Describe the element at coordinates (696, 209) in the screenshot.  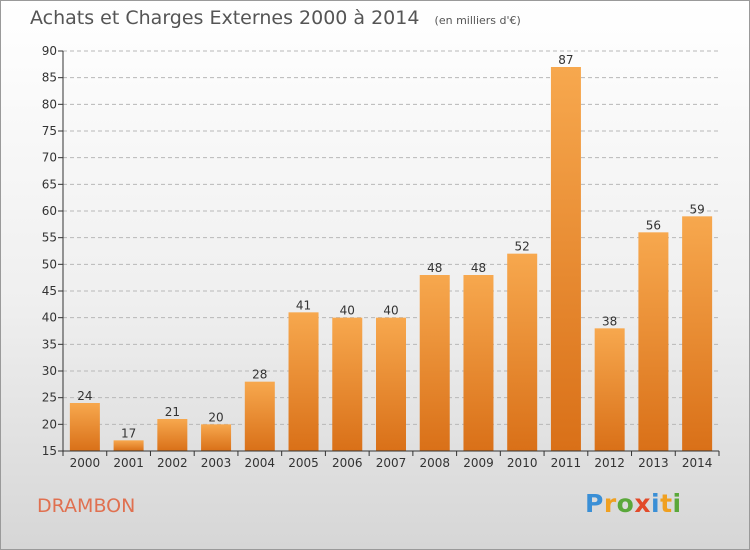
I see `bar-value-label: 59` at that location.